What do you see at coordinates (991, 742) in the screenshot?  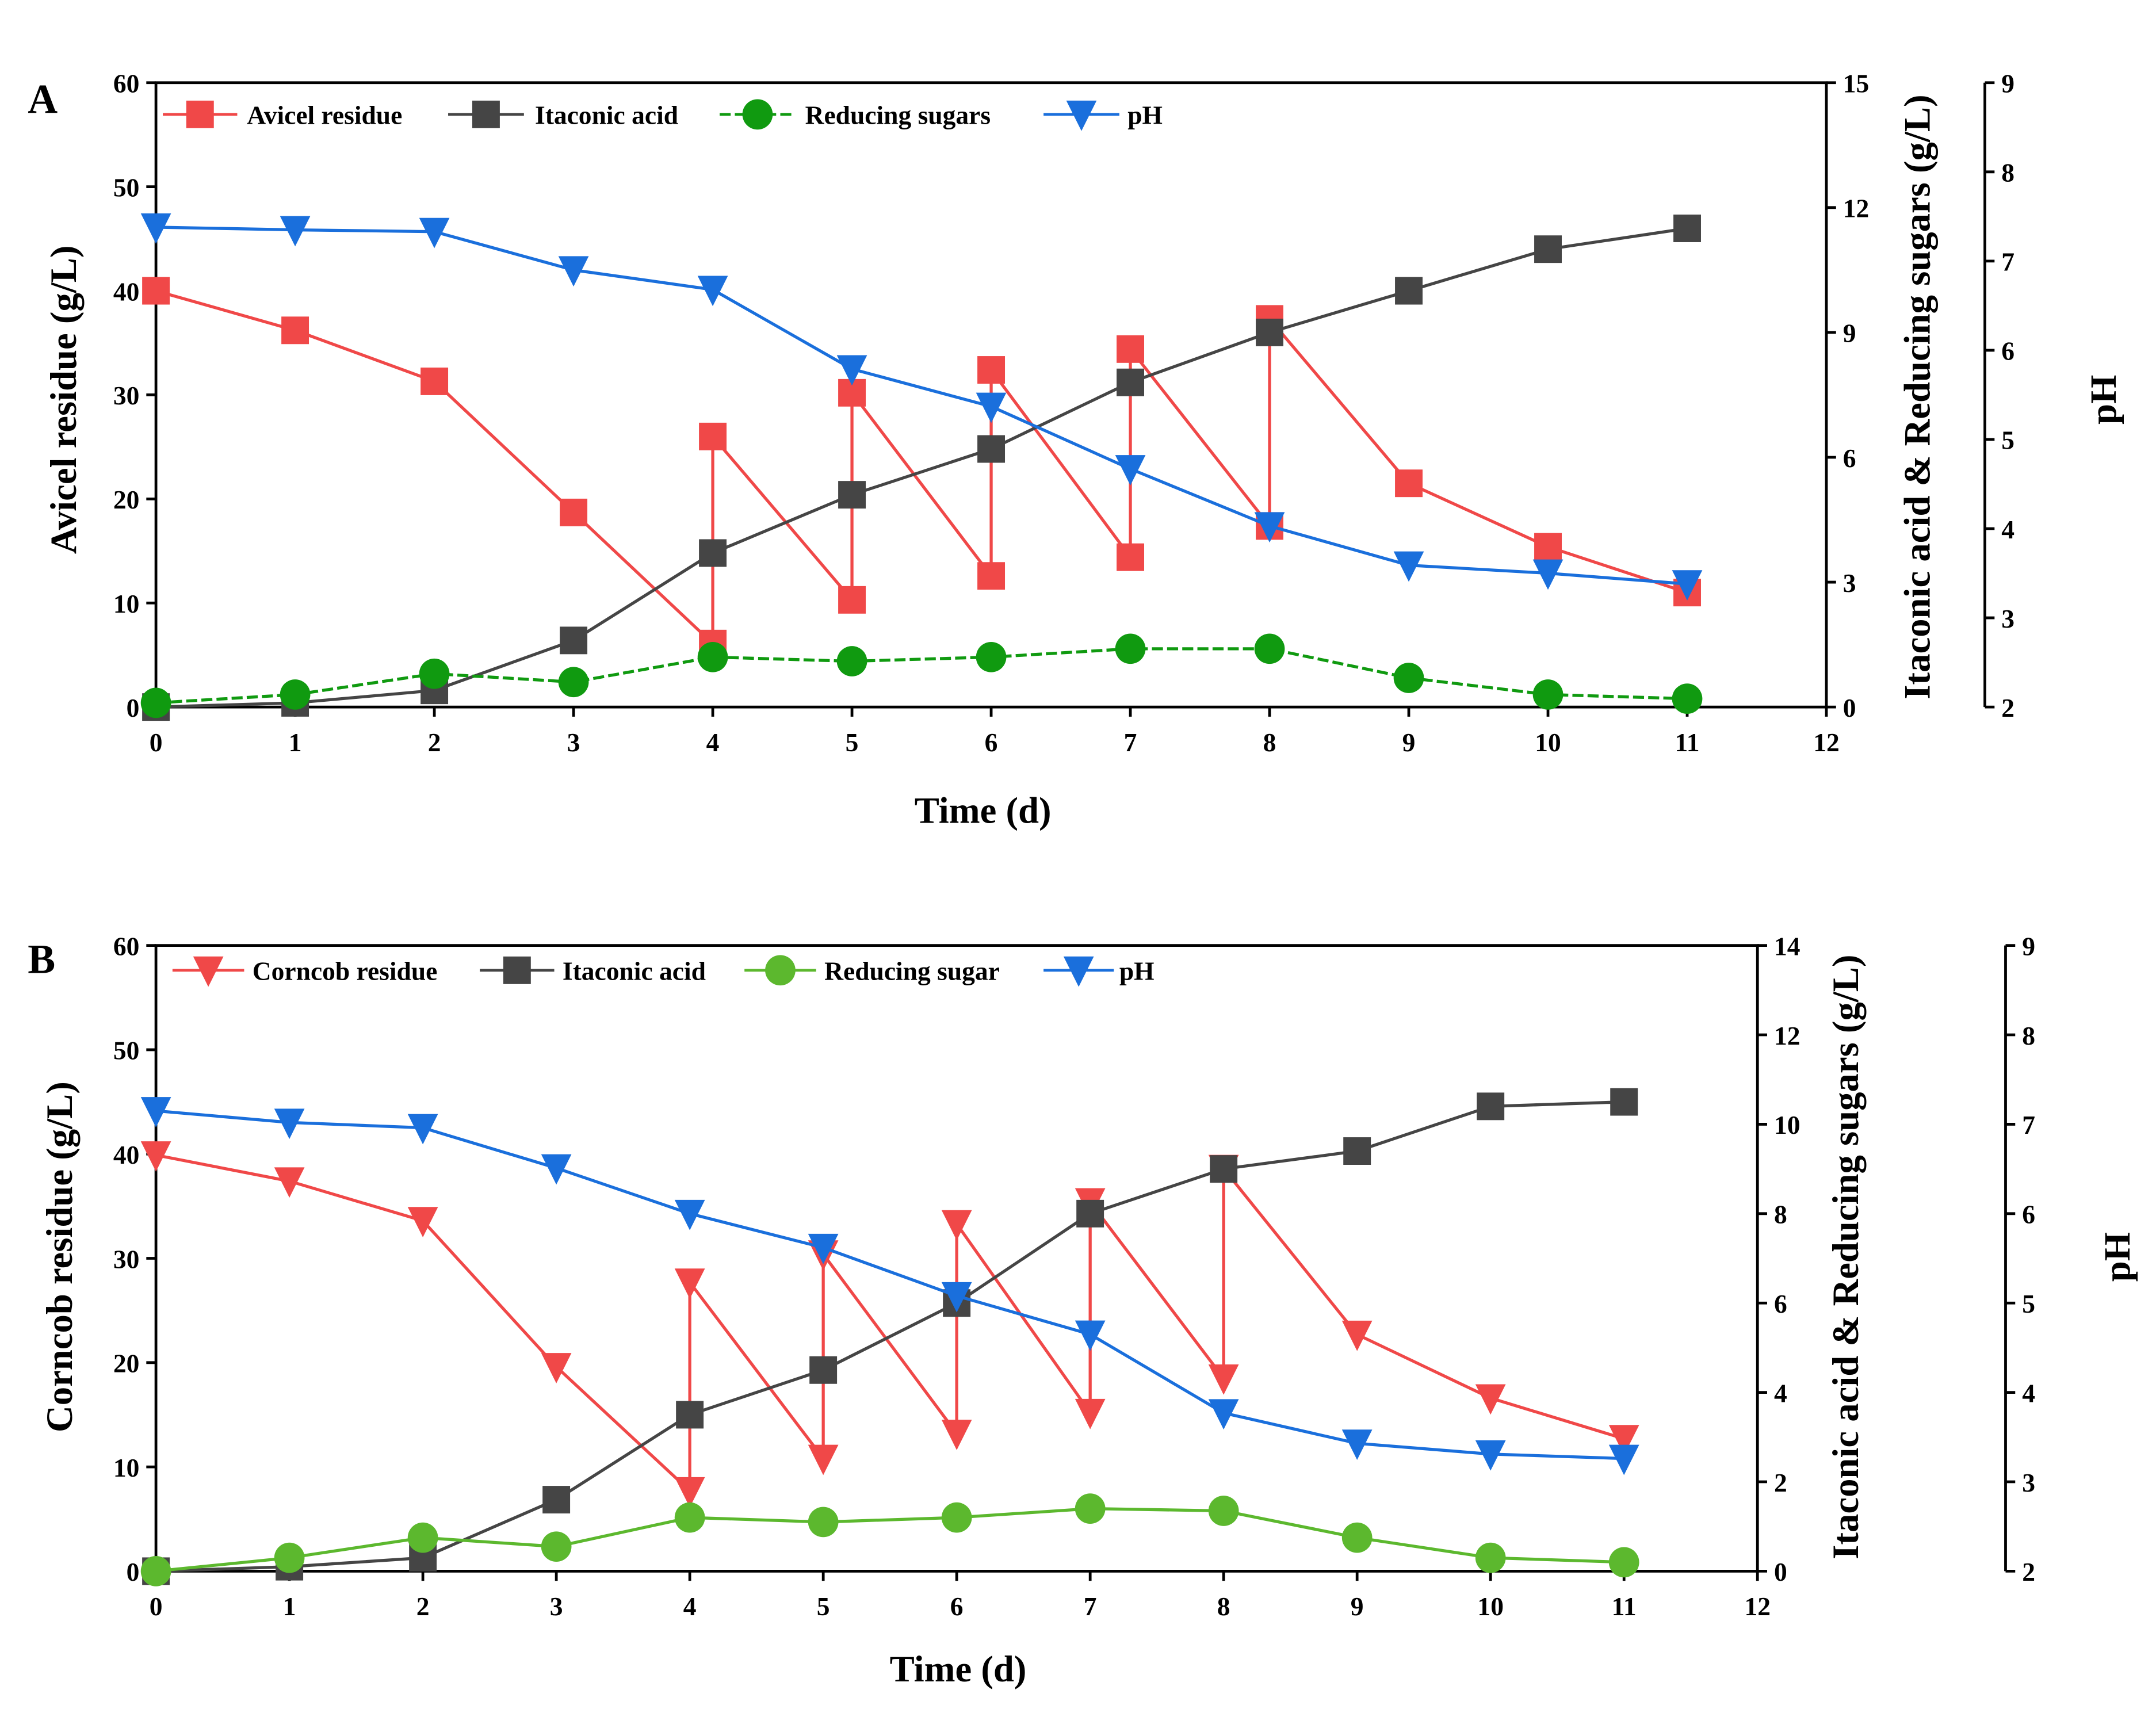 I see `x-tick-label: 6` at bounding box center [991, 742].